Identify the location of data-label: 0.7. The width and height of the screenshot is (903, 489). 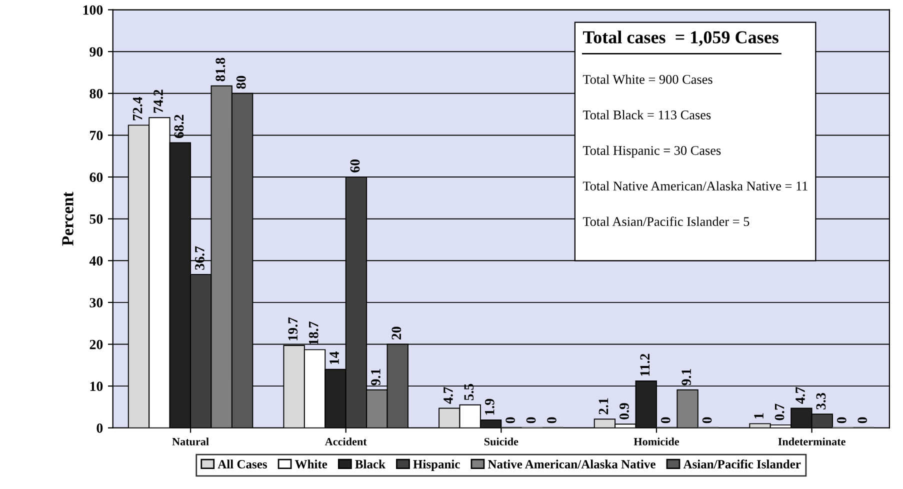
(779, 412).